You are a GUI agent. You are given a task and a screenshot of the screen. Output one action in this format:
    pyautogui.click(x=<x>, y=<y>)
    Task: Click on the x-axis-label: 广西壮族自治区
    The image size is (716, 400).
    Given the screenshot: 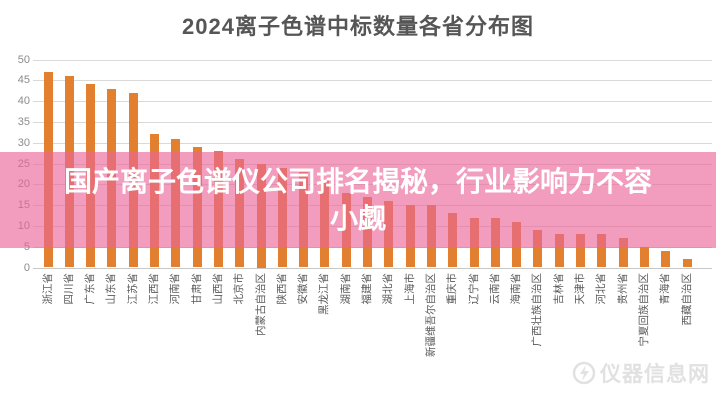 What is the action you would take?
    pyautogui.click(x=537, y=310)
    